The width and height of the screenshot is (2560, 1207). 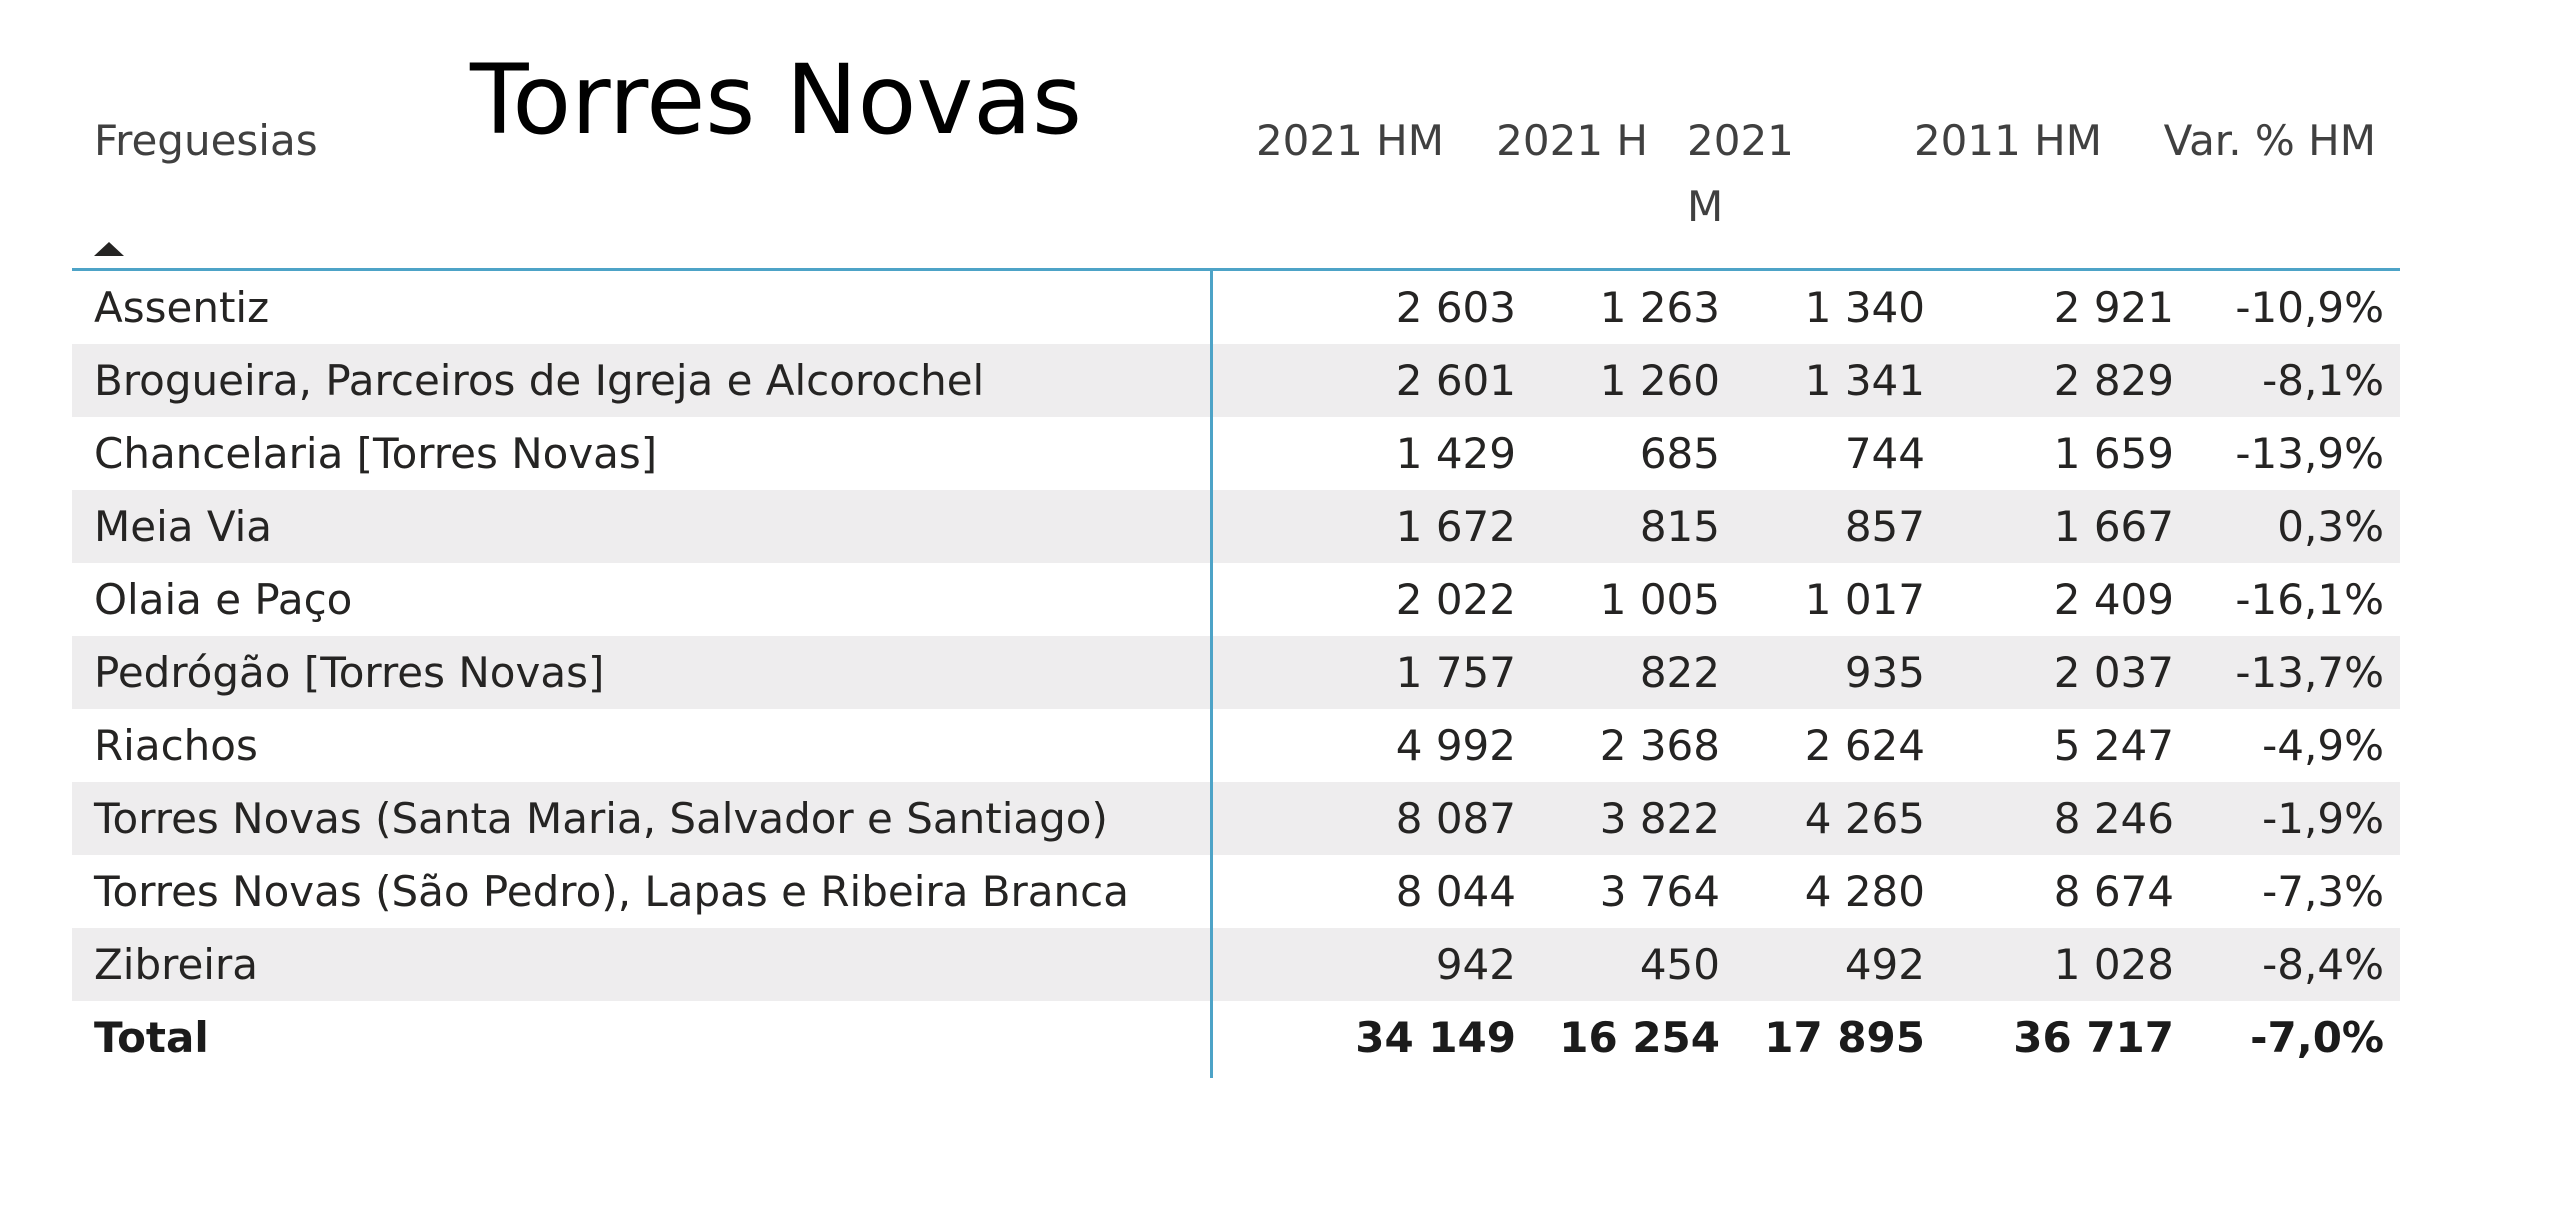 I want to click on total-2021-h: 16 254, so click(x=1639, y=1037).